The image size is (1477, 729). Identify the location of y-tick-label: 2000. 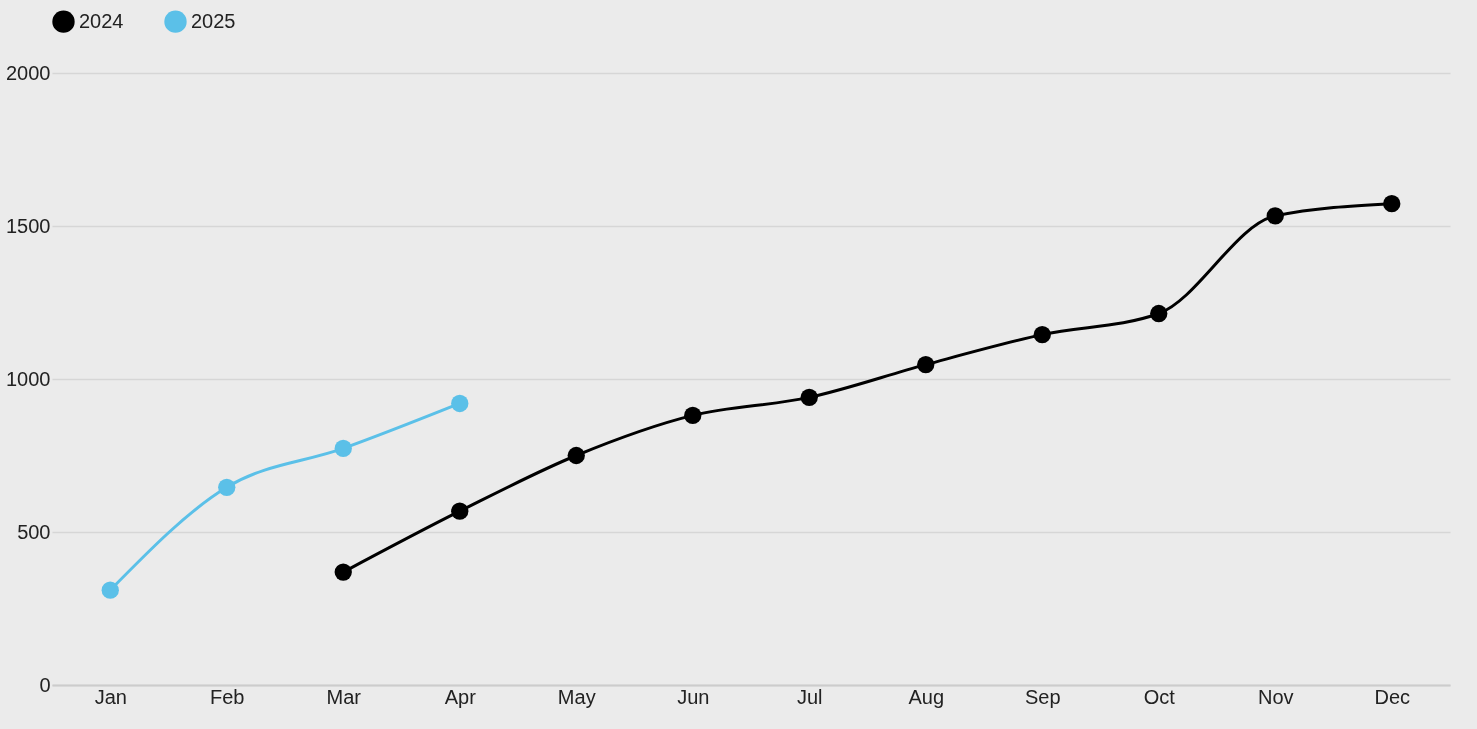
(28, 72).